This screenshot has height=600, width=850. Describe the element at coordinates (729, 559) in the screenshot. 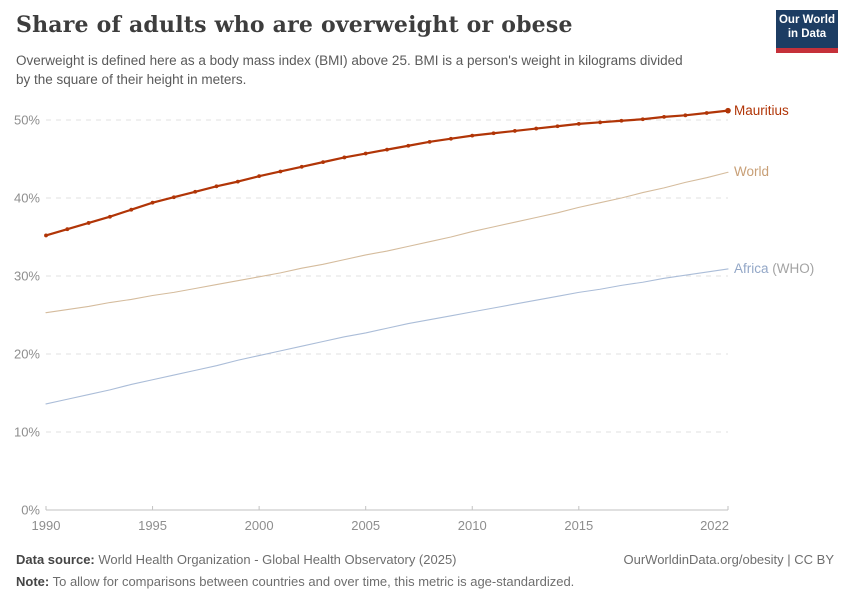

I see `owid-url-license: OurWorldinData.org/obesity | CC BY` at that location.